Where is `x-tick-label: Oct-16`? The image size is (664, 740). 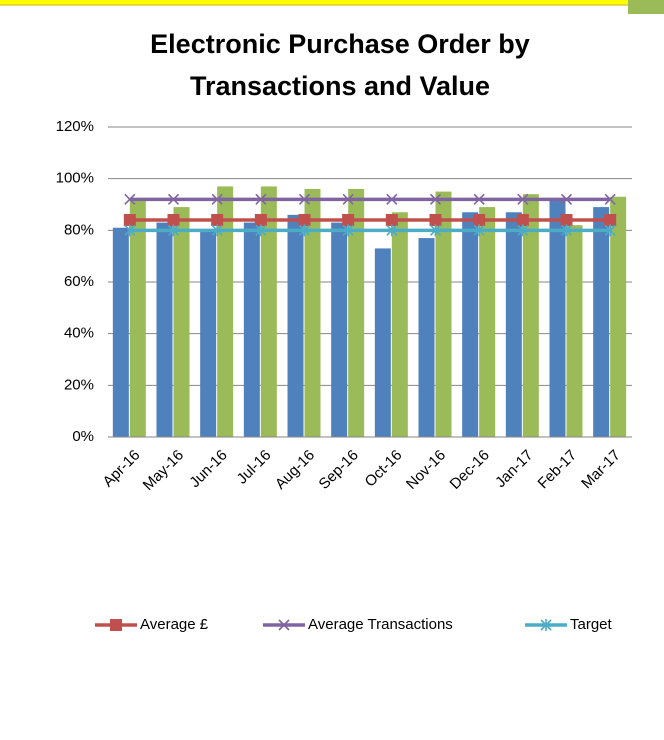
x-tick-label: Oct-16 is located at coordinates (384, 469).